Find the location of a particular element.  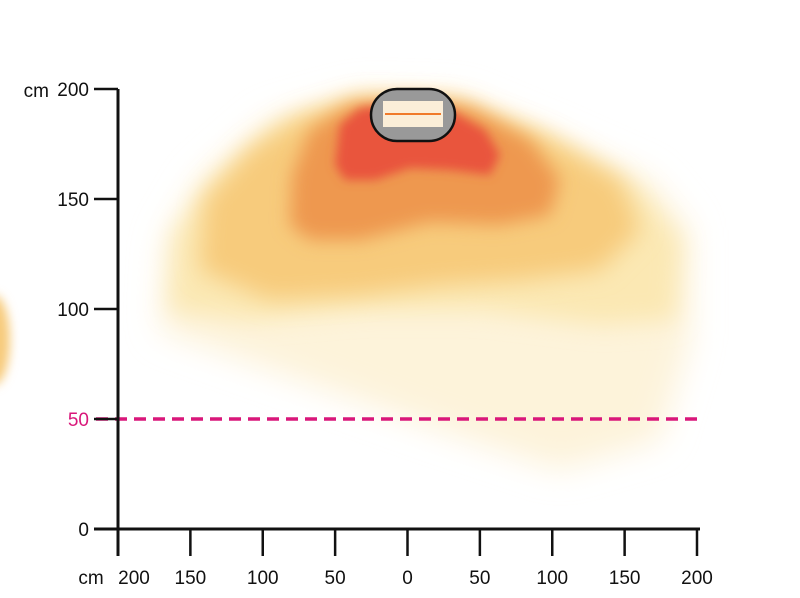

y-axis-ticks: 0 50 100 150 200 is located at coordinates (87, 310).